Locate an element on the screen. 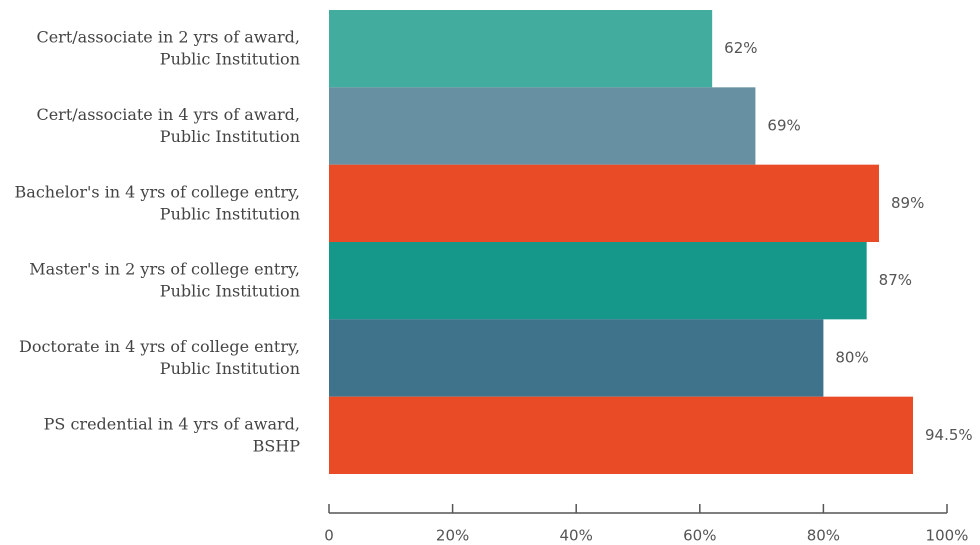 Image resolution: width=980 pixels, height=545 pixels. category-line: Master's in 2 yrs of college entry, is located at coordinates (164, 268).